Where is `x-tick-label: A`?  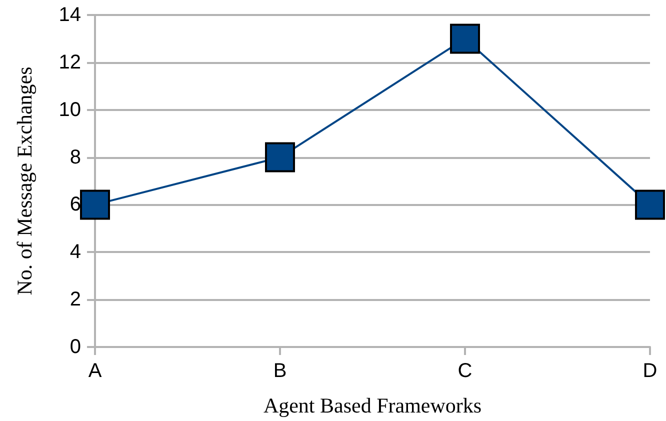
x-tick-label: A is located at coordinates (95, 371).